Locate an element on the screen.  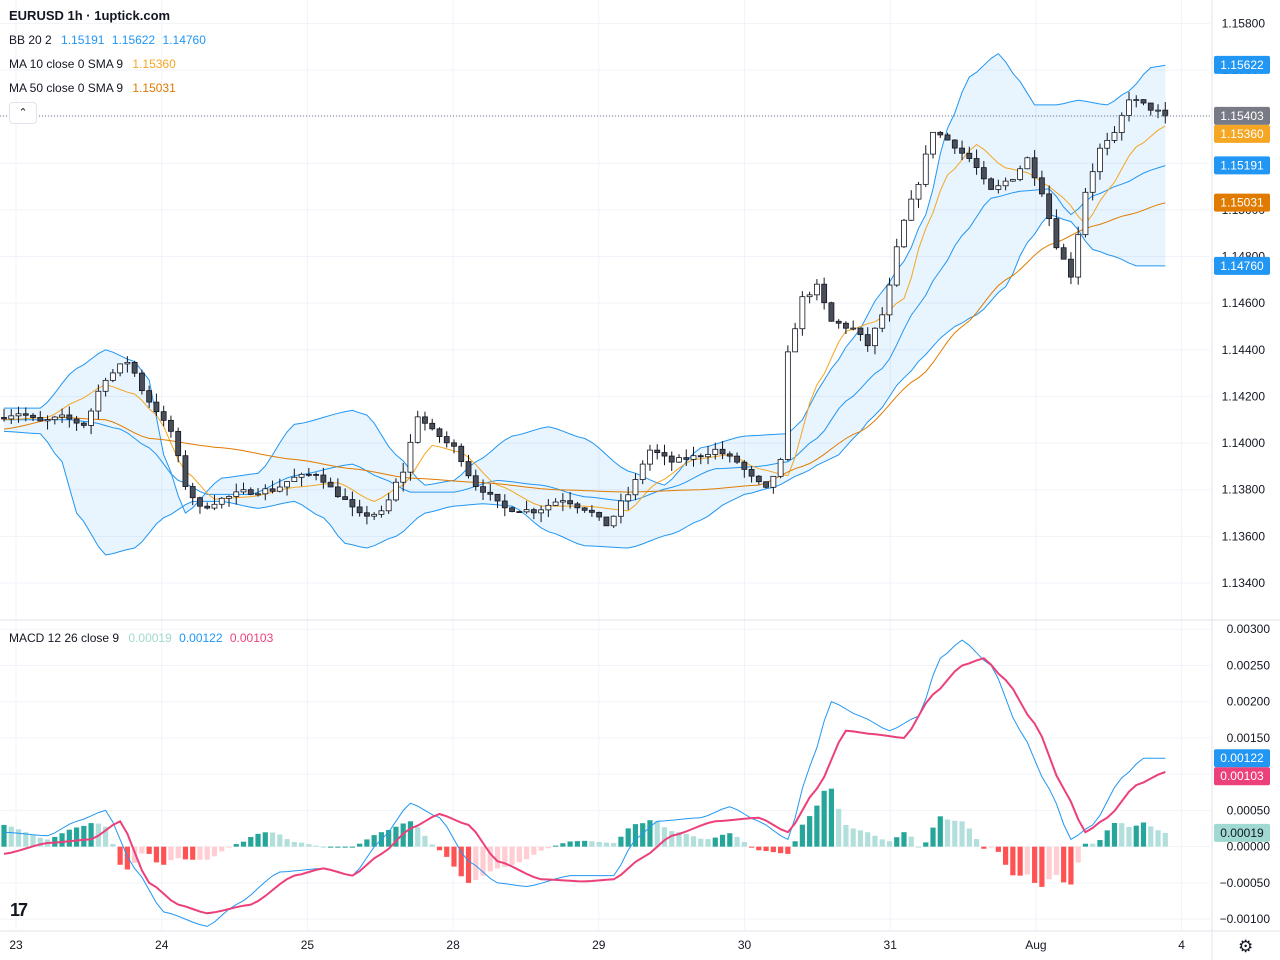
tradingview-logo-icon: 17 is located at coordinates (19, 910).